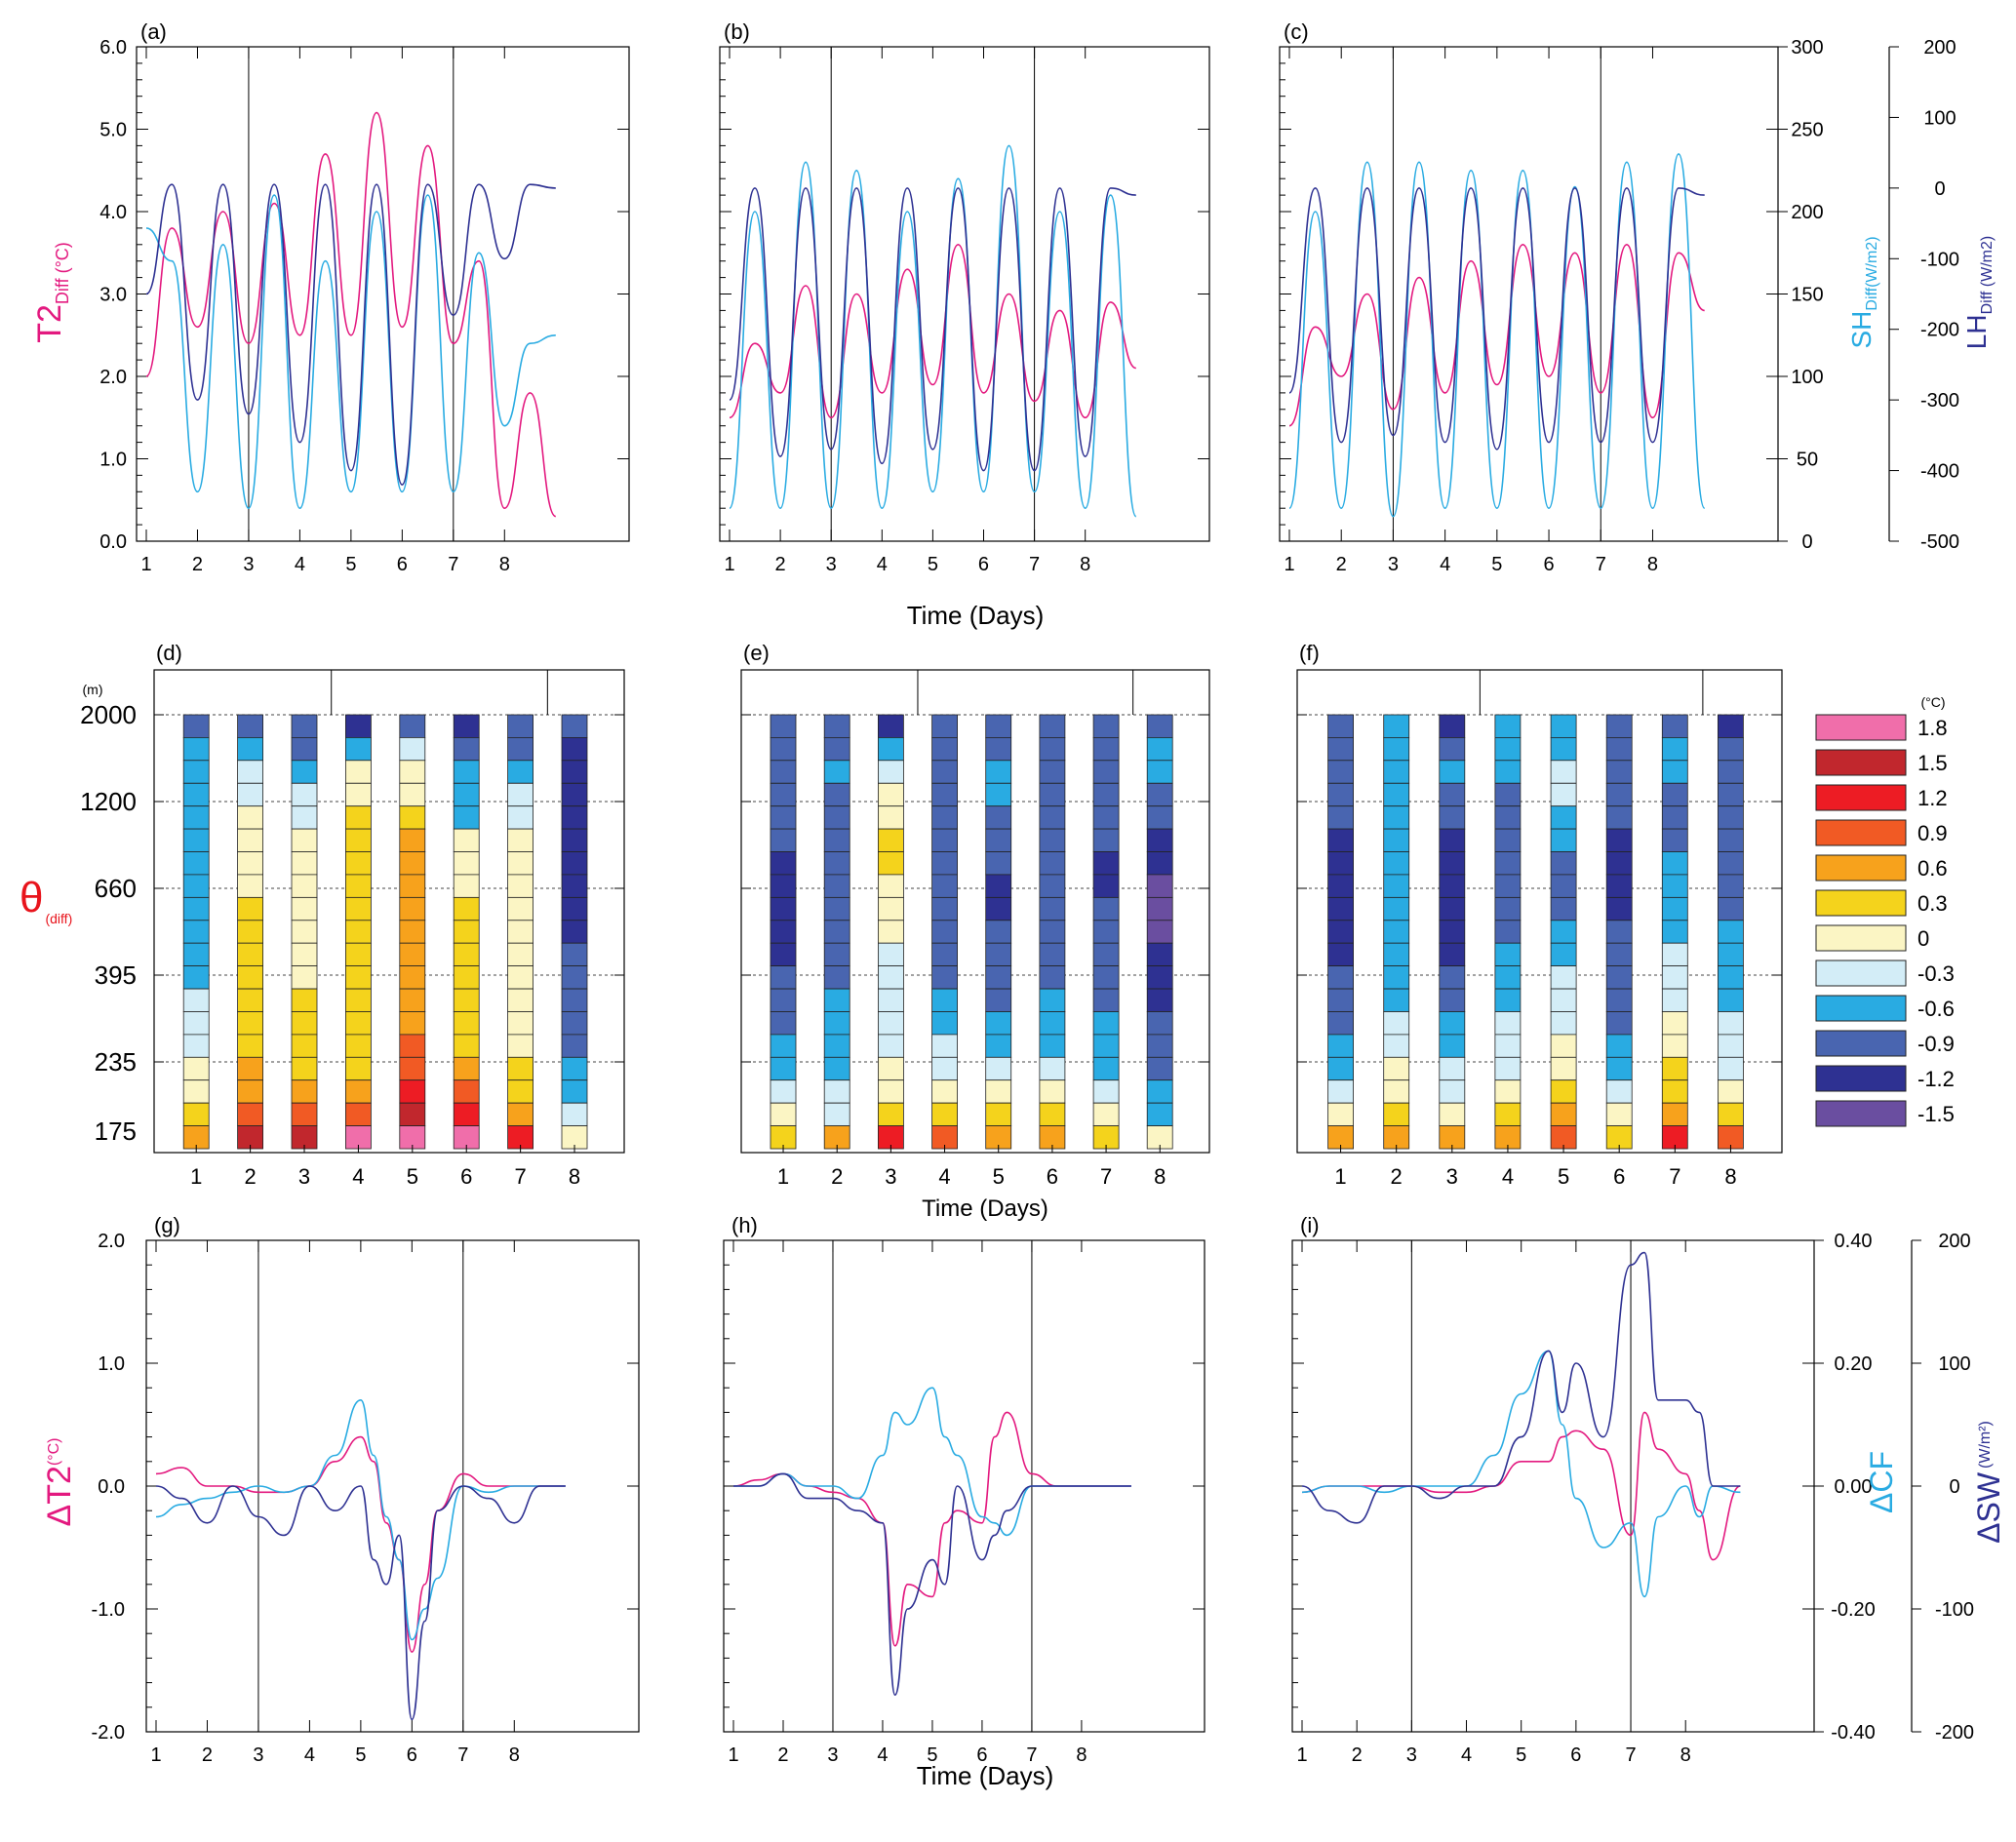 The height and width of the screenshot is (1842, 2016). Describe the element at coordinates (981, 1755) in the screenshot. I see `x-tick-label: 6` at that location.